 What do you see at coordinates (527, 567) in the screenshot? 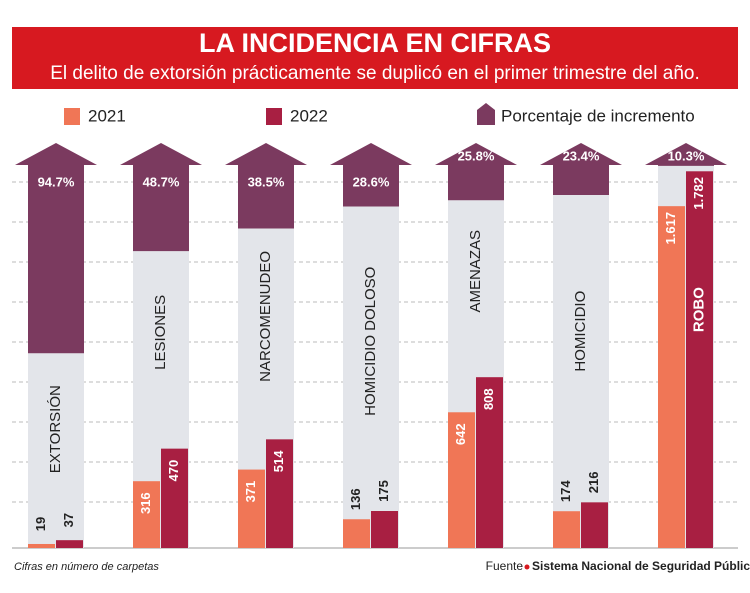
I see `source-bullet` at bounding box center [527, 567].